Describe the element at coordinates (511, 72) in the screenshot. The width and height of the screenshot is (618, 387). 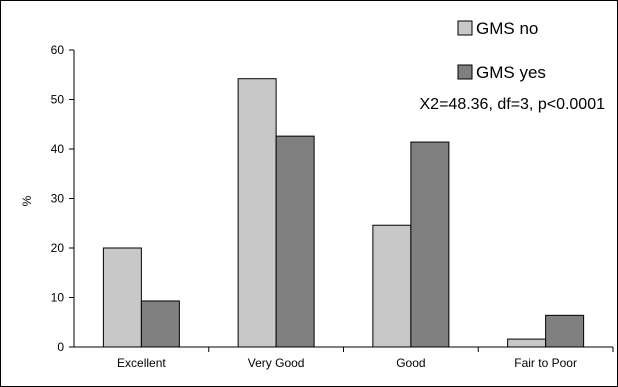
I see `legend-label-gms-yes: GMS yes` at that location.